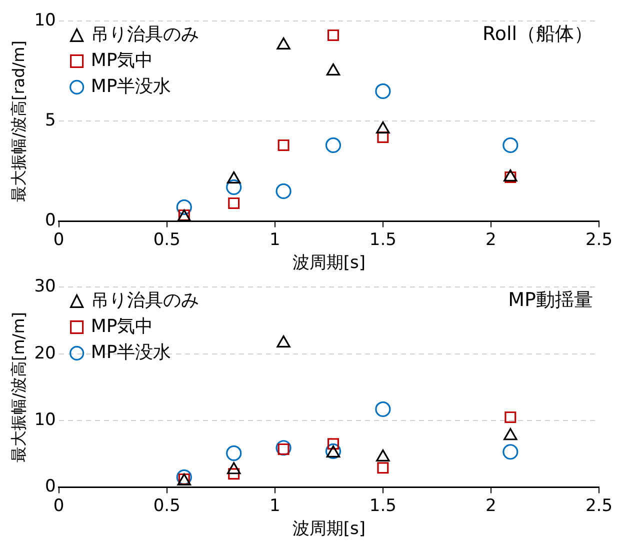  Describe the element at coordinates (45, 353) in the screenshot. I see `y-tick-label: 20` at that location.